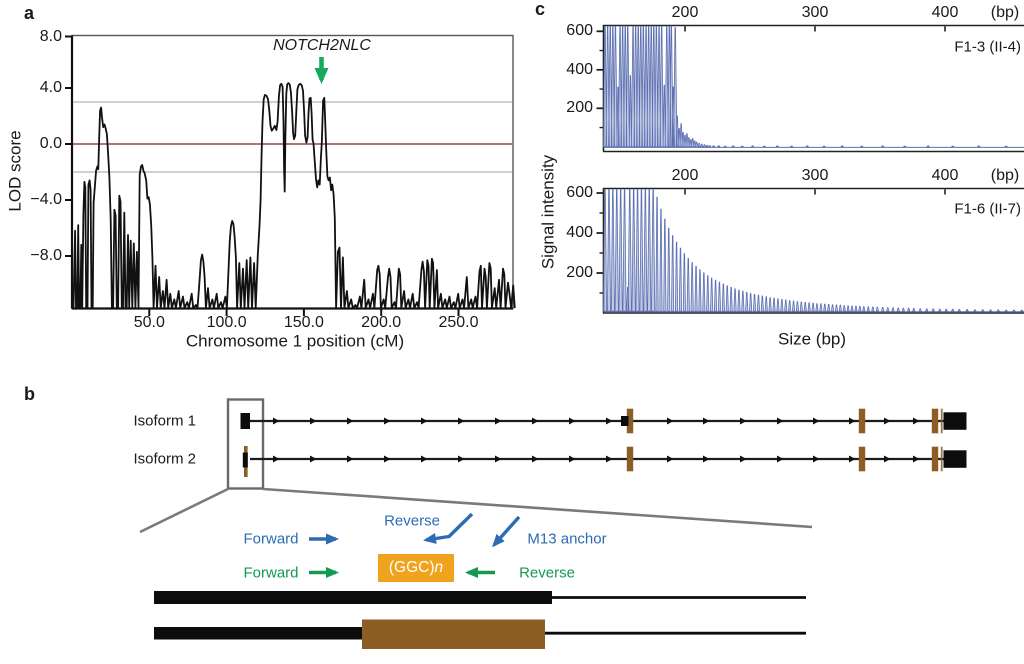 The width and height of the screenshot is (1024, 664). What do you see at coordinates (50, 143) in the screenshot?
I see `panel-a-y-tick-label: 0.0` at bounding box center [50, 143].